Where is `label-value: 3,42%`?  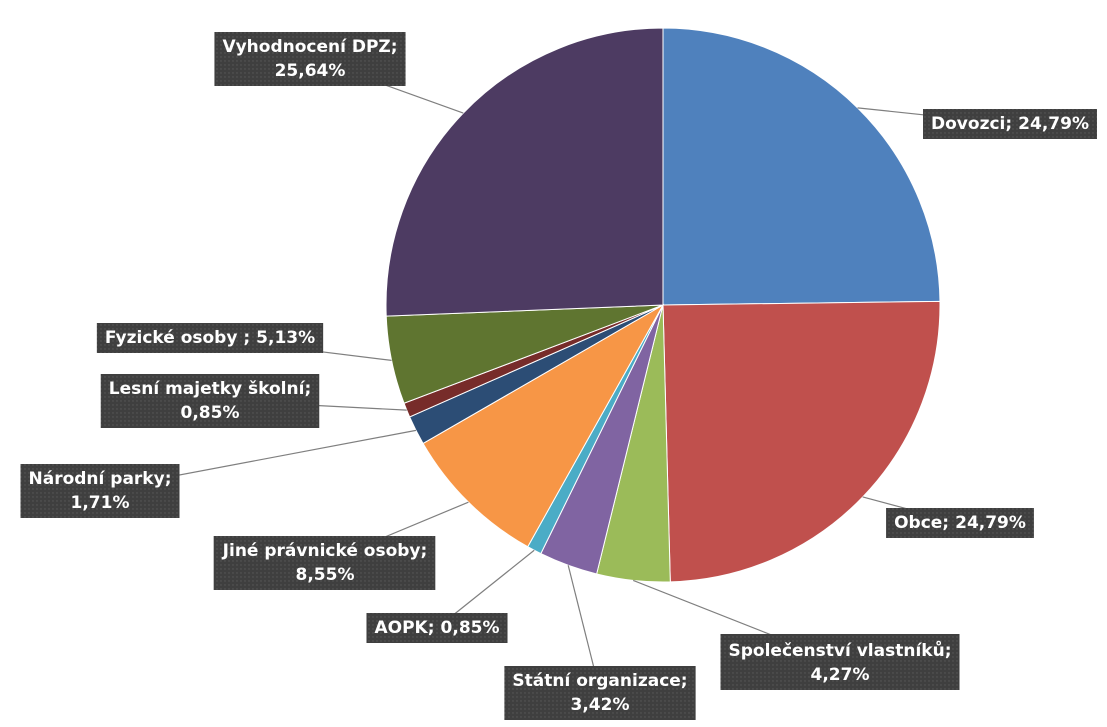
label-value: 3,42% is located at coordinates (600, 705).